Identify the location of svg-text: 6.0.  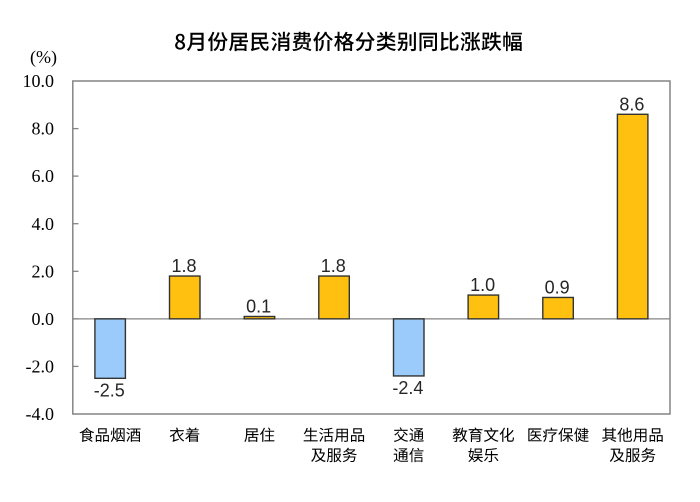
(43, 176).